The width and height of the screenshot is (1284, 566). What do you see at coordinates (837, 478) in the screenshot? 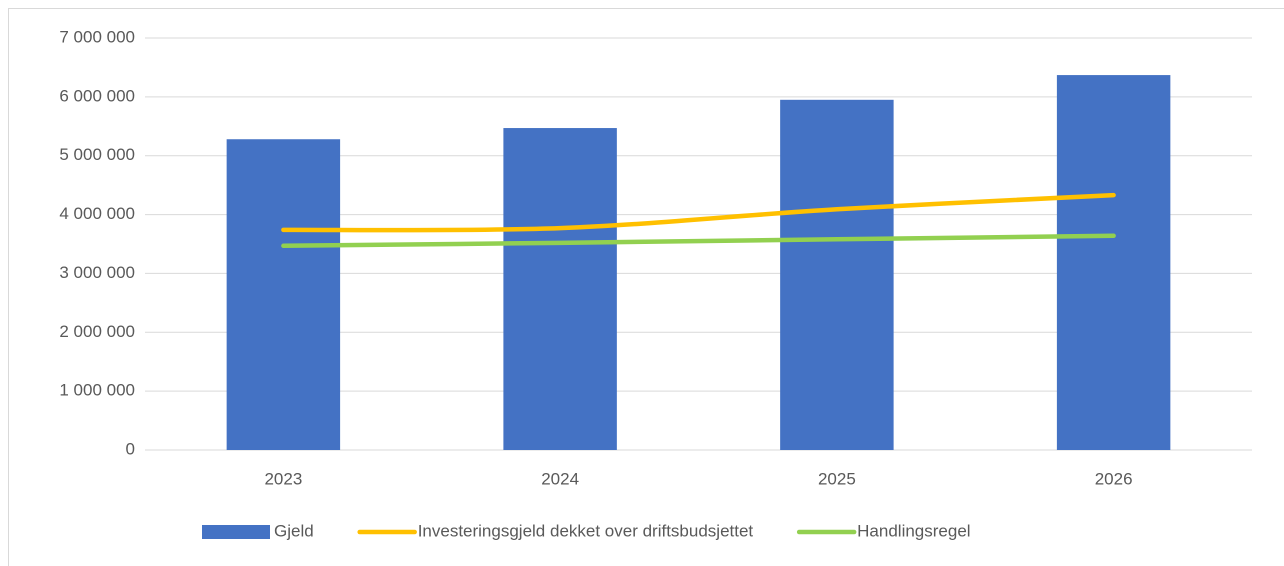
I see `x-tick-label: 2025` at bounding box center [837, 478].